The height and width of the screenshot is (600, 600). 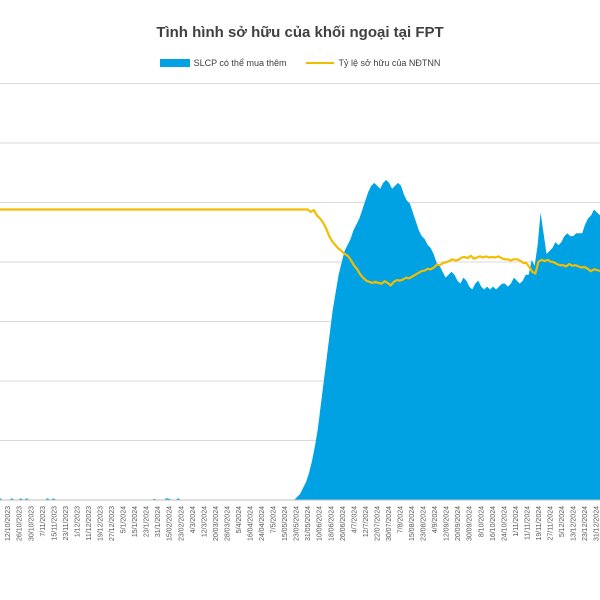 I want to click on x-tick-label: 23/05/2024, so click(x=297, y=523).